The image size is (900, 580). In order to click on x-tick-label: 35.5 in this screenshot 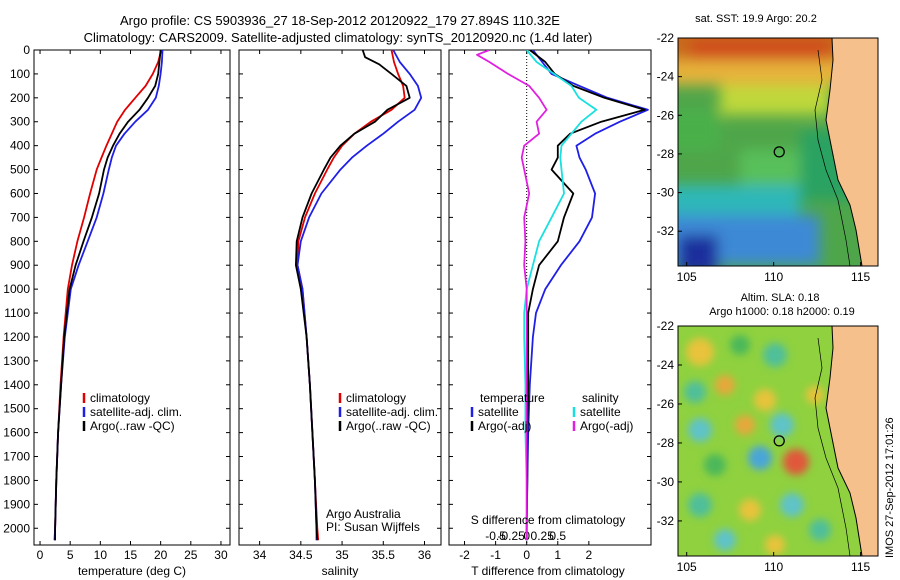, I will do `click(384, 555)`.